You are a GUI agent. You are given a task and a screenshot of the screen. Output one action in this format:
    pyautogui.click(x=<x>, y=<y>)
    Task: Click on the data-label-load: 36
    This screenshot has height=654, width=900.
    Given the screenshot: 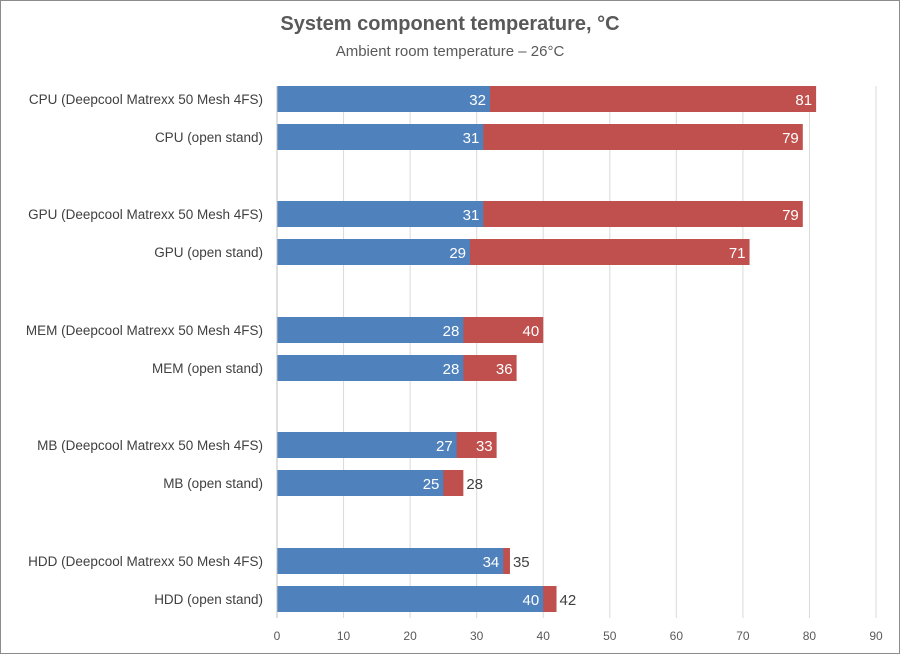 What is the action you would take?
    pyautogui.click(x=504, y=369)
    